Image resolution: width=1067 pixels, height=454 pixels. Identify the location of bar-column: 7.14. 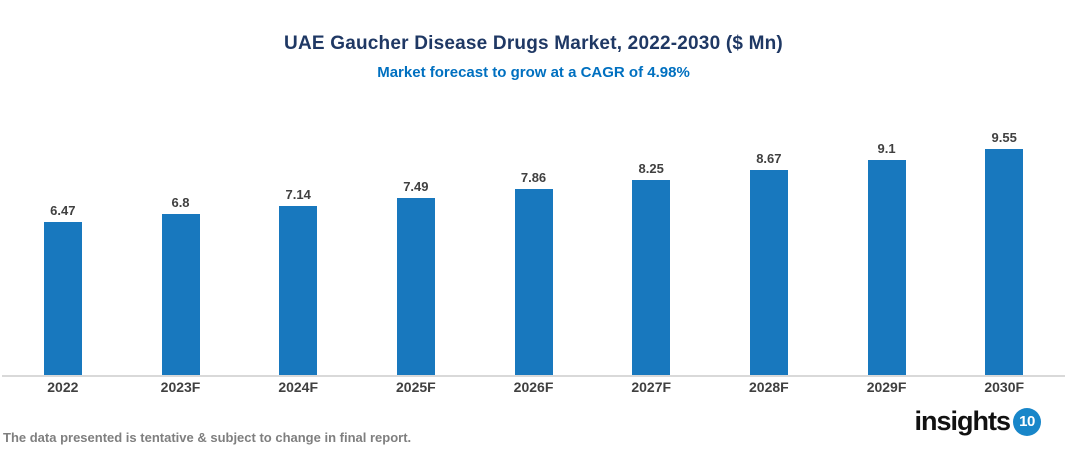
(298, 281).